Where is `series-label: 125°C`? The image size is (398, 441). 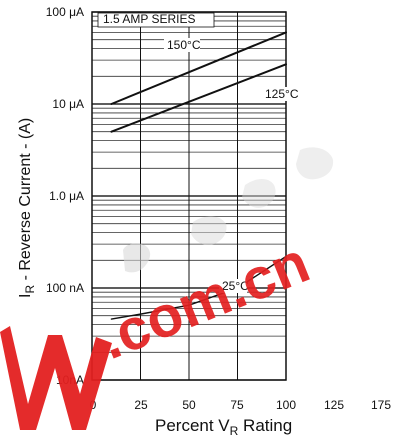
series-label: 125°C is located at coordinates (282, 94).